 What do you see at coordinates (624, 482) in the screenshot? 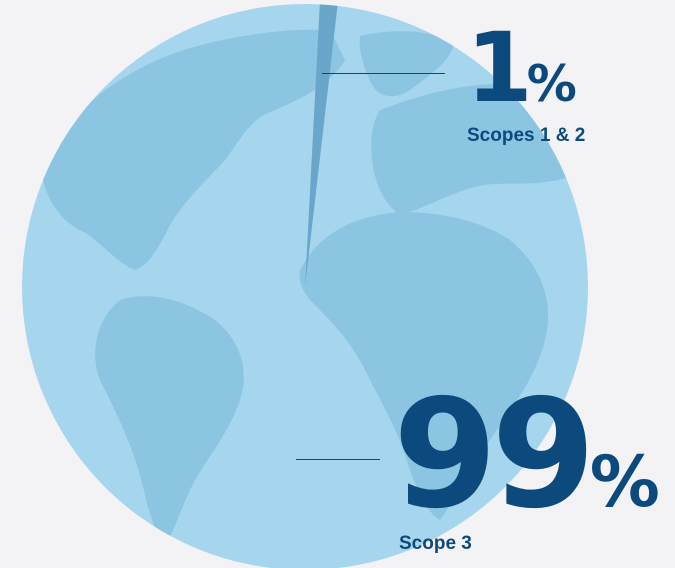
I see `slice-2-percent-sign: %` at bounding box center [624, 482].